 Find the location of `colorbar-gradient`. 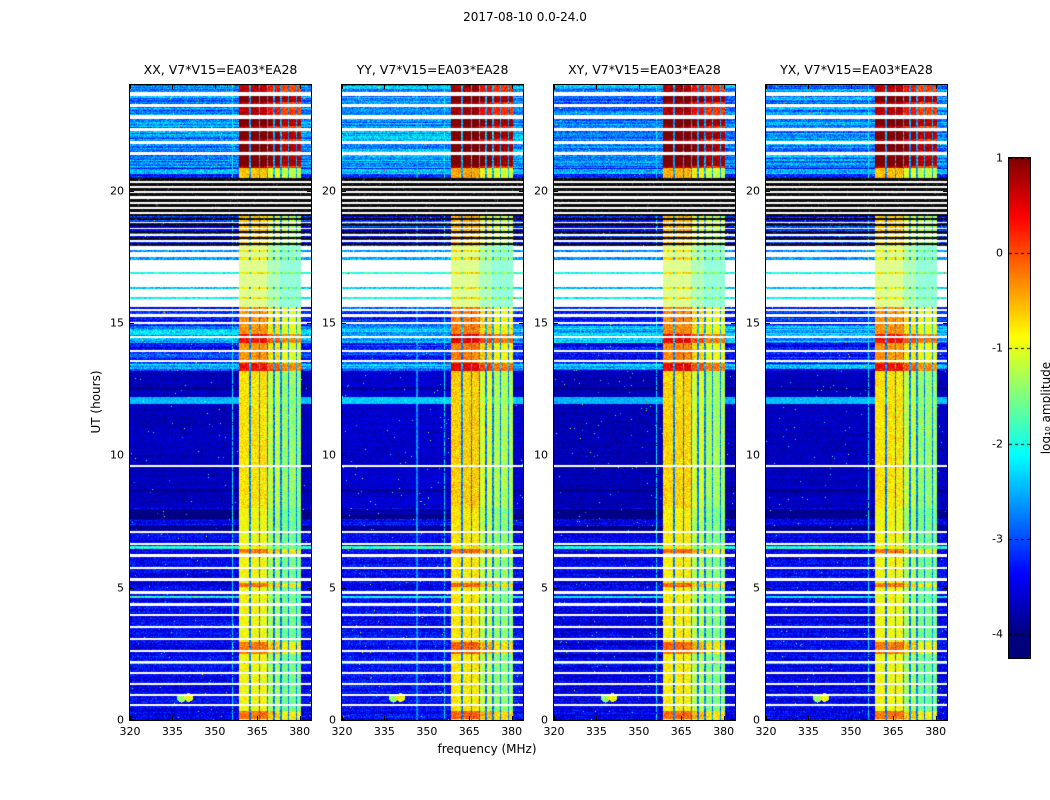

colorbar-gradient is located at coordinates (1019, 408).